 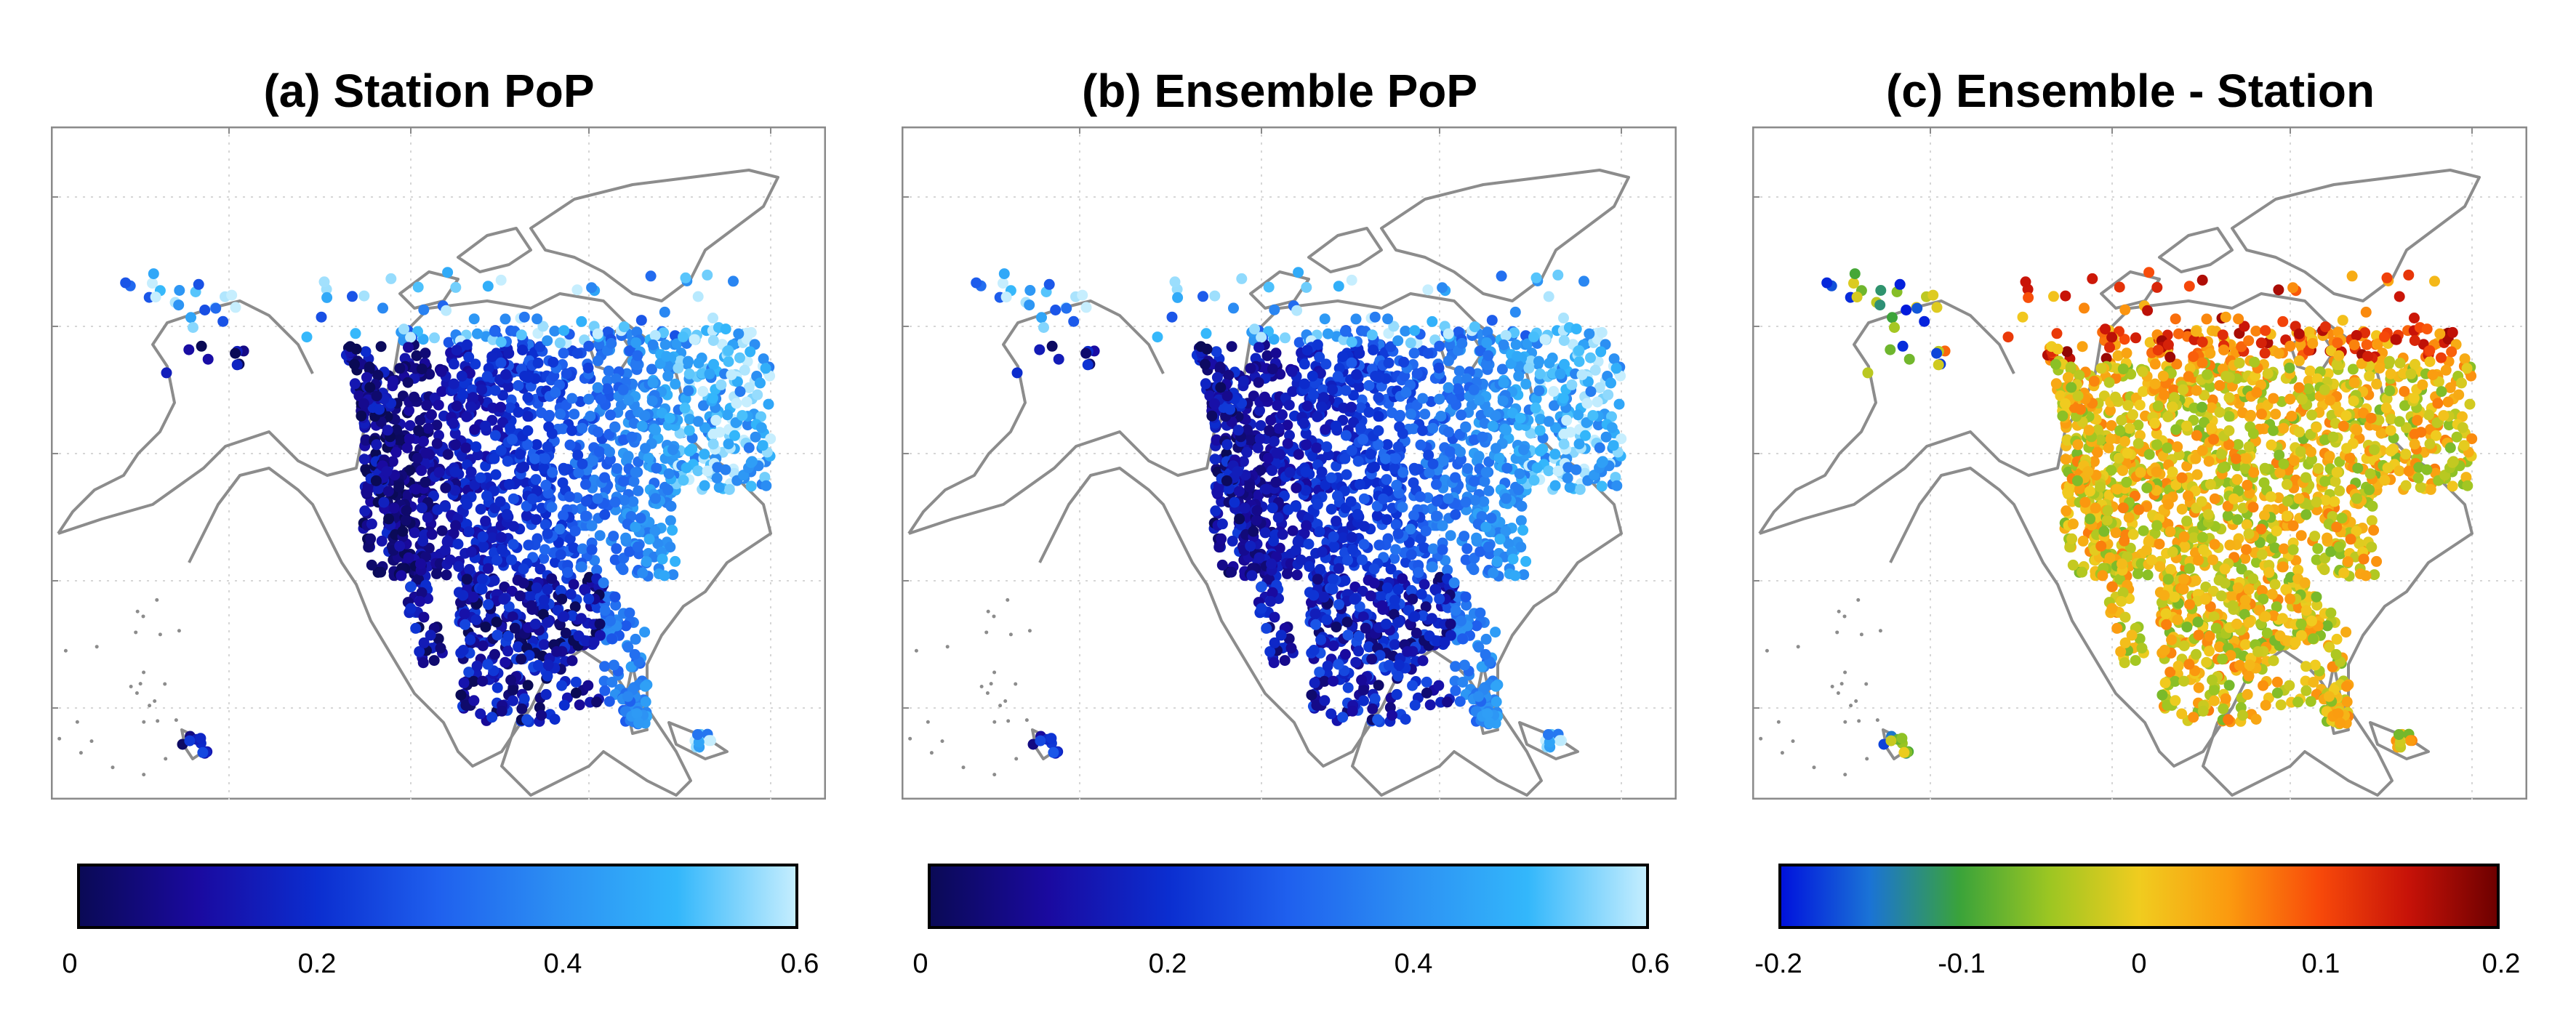 I want to click on colorbar-tick-label: 0.4, so click(x=1414, y=964).